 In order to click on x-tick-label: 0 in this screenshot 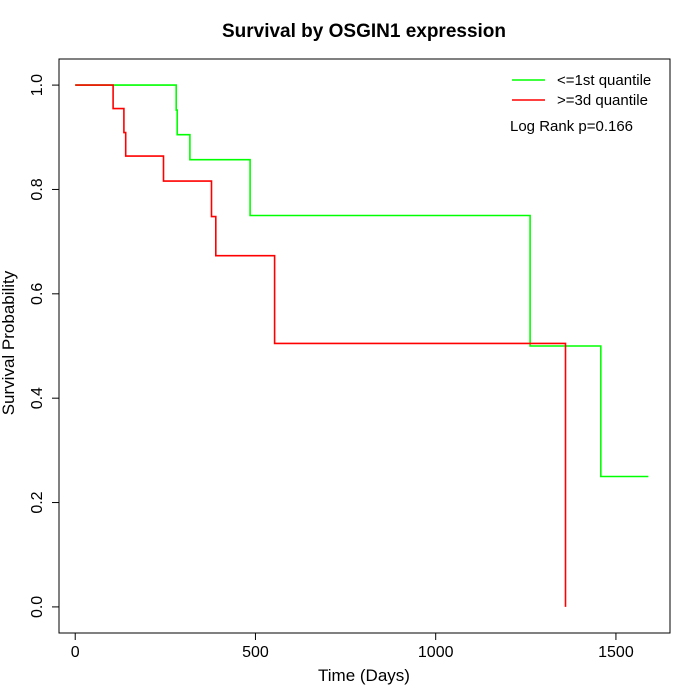, I will do `click(75, 652)`.